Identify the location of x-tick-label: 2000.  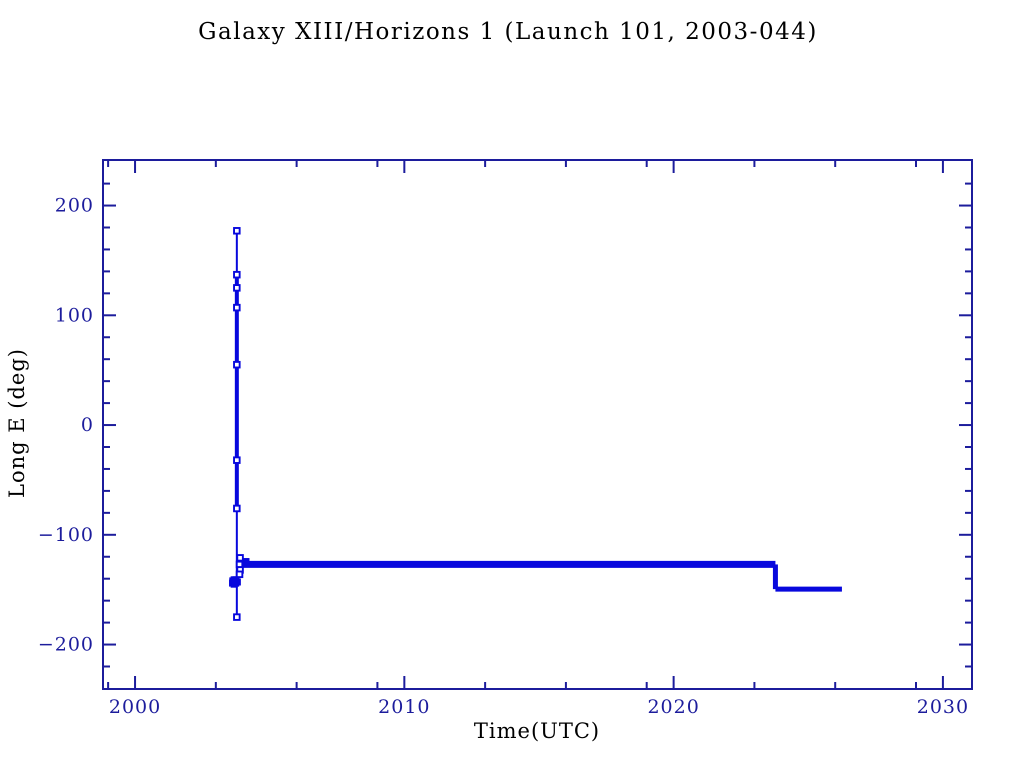
(135, 707).